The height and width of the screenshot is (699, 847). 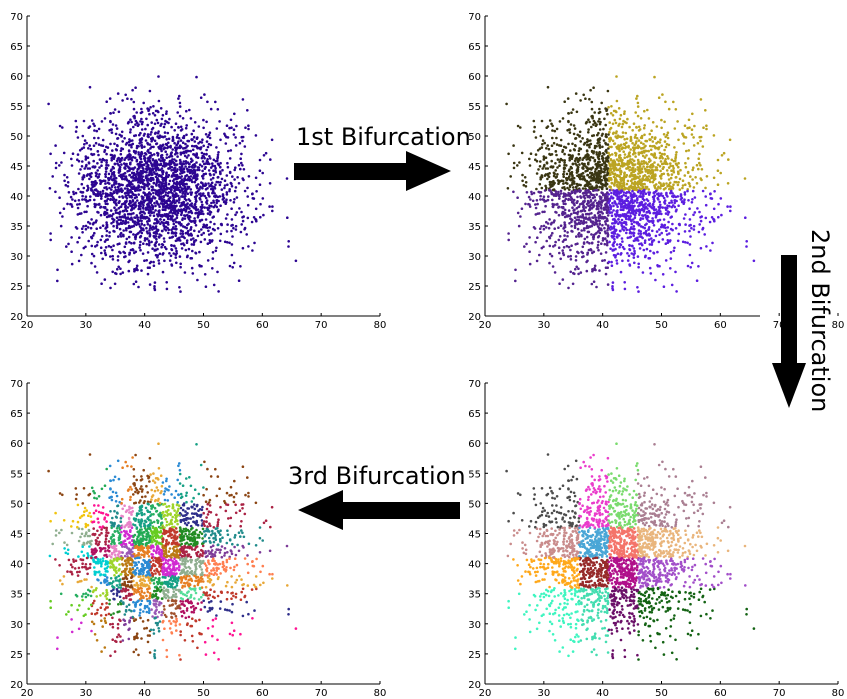 I want to click on y-tick-label: 65, so click(x=474, y=47).